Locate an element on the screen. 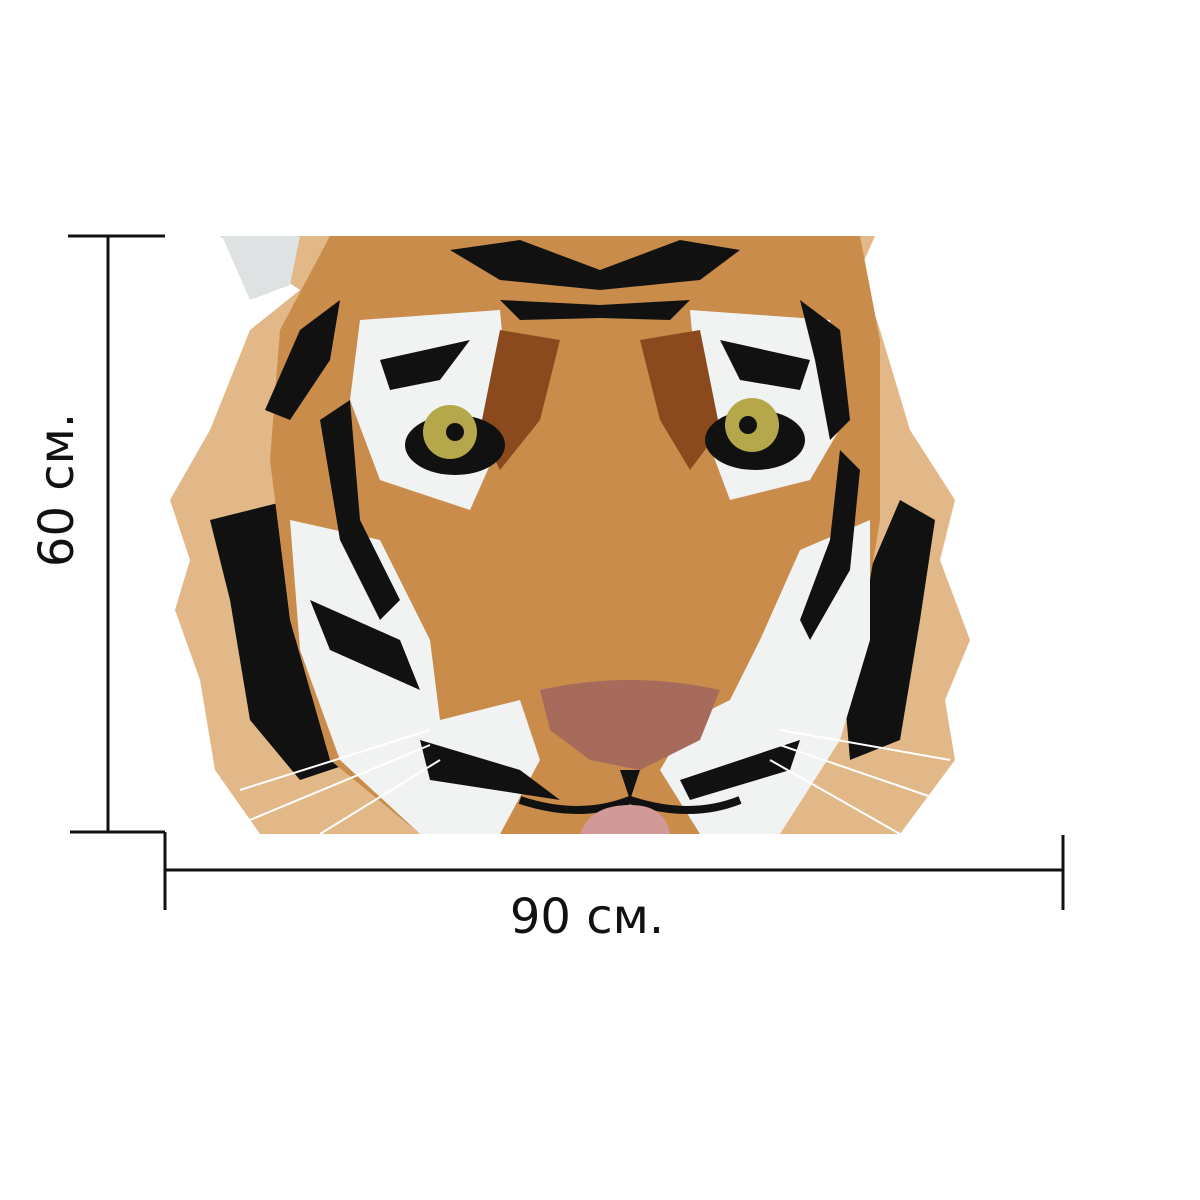  ear is located at coordinates (261, 268).